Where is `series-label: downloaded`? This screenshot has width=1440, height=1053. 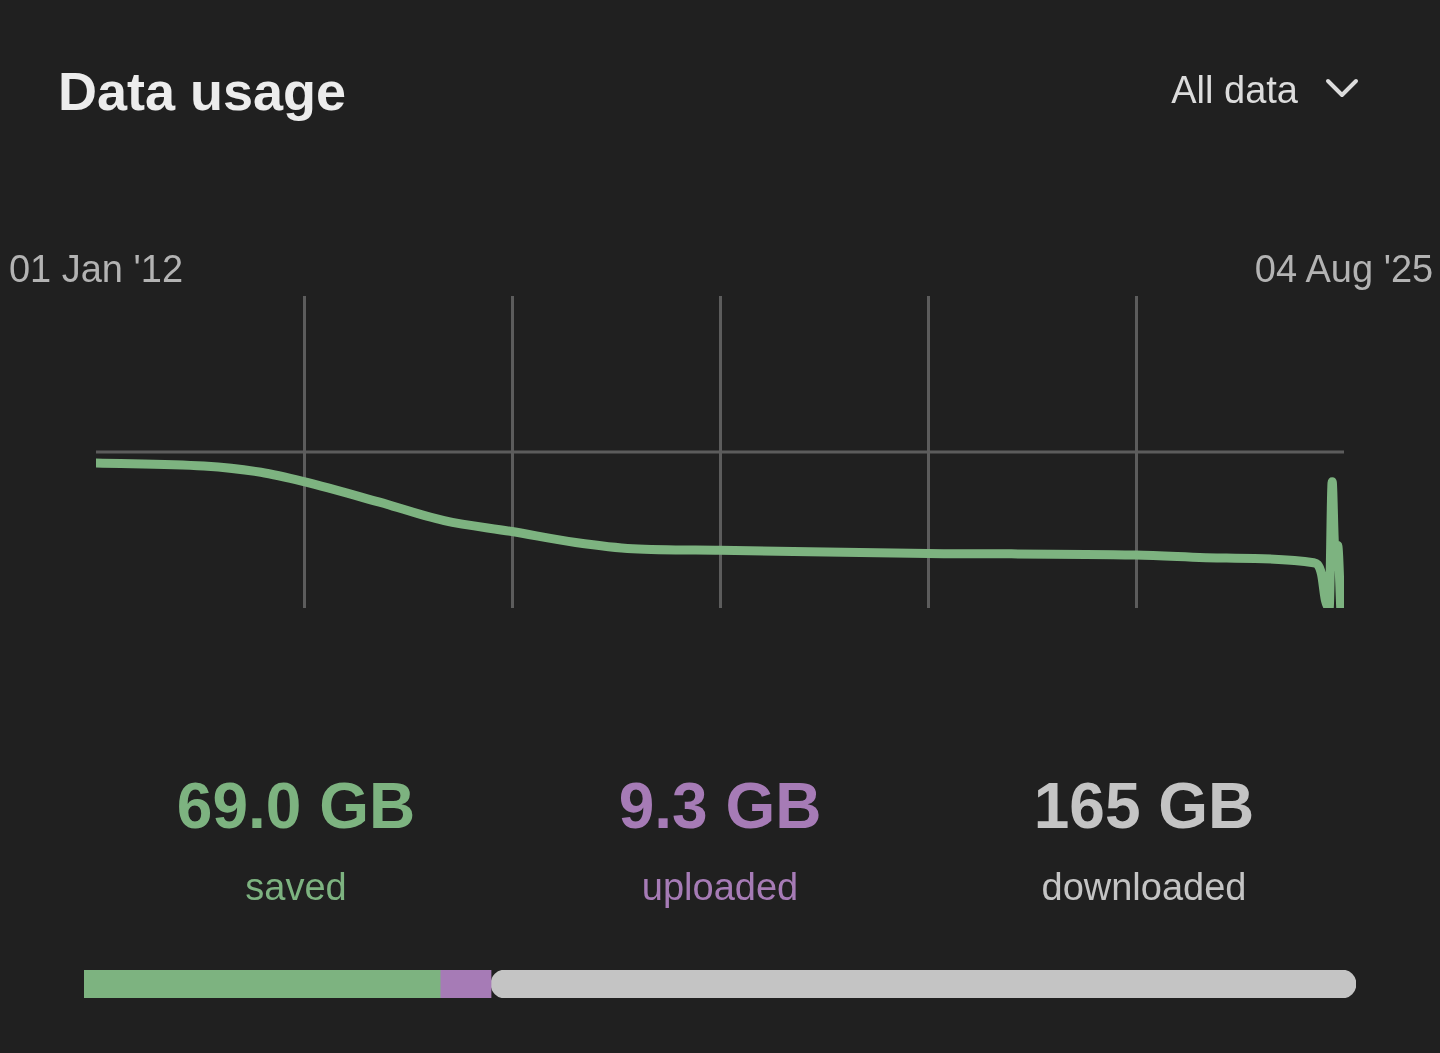 series-label: downloaded is located at coordinates (1144, 887).